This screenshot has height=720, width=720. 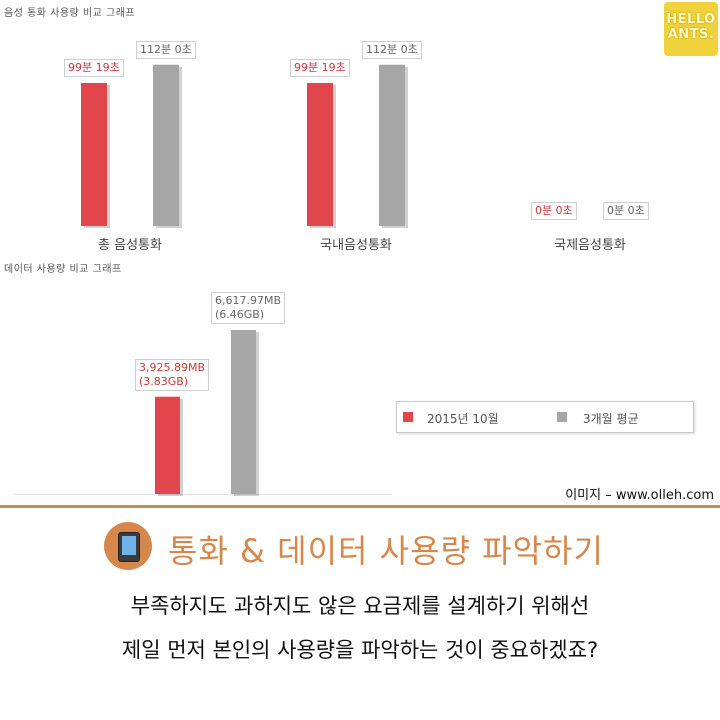 I want to click on image-source-credit: 이미지 – www.olleh.com, so click(x=639, y=495).